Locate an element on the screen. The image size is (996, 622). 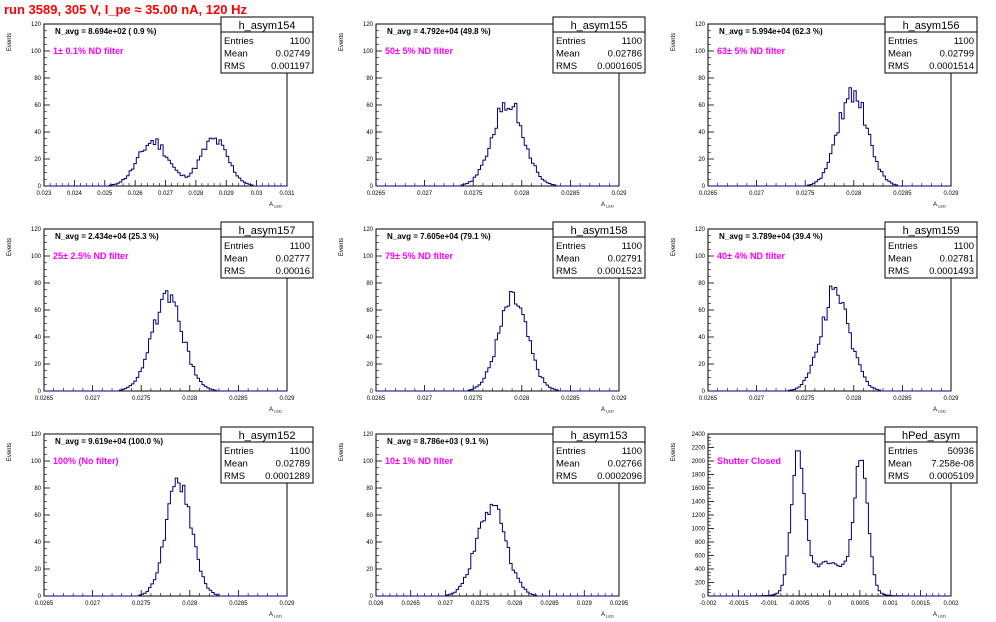
y-tick-label: 600 is located at coordinates (700, 557).